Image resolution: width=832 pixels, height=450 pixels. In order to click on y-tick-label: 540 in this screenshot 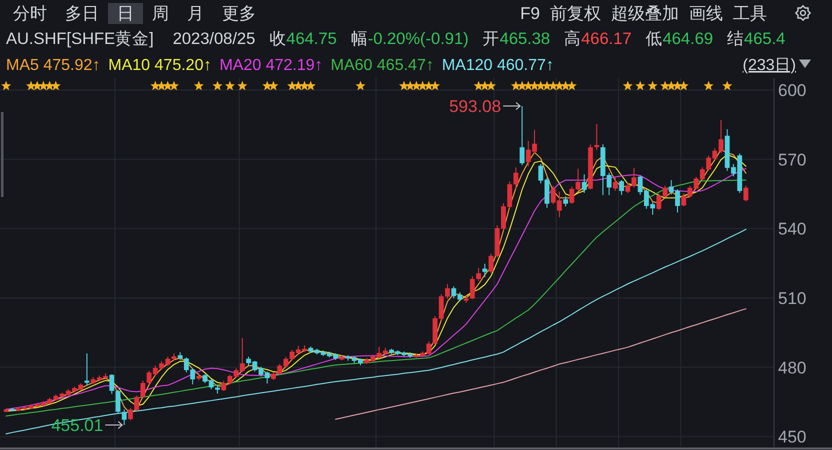, I will do `click(792, 229)`.